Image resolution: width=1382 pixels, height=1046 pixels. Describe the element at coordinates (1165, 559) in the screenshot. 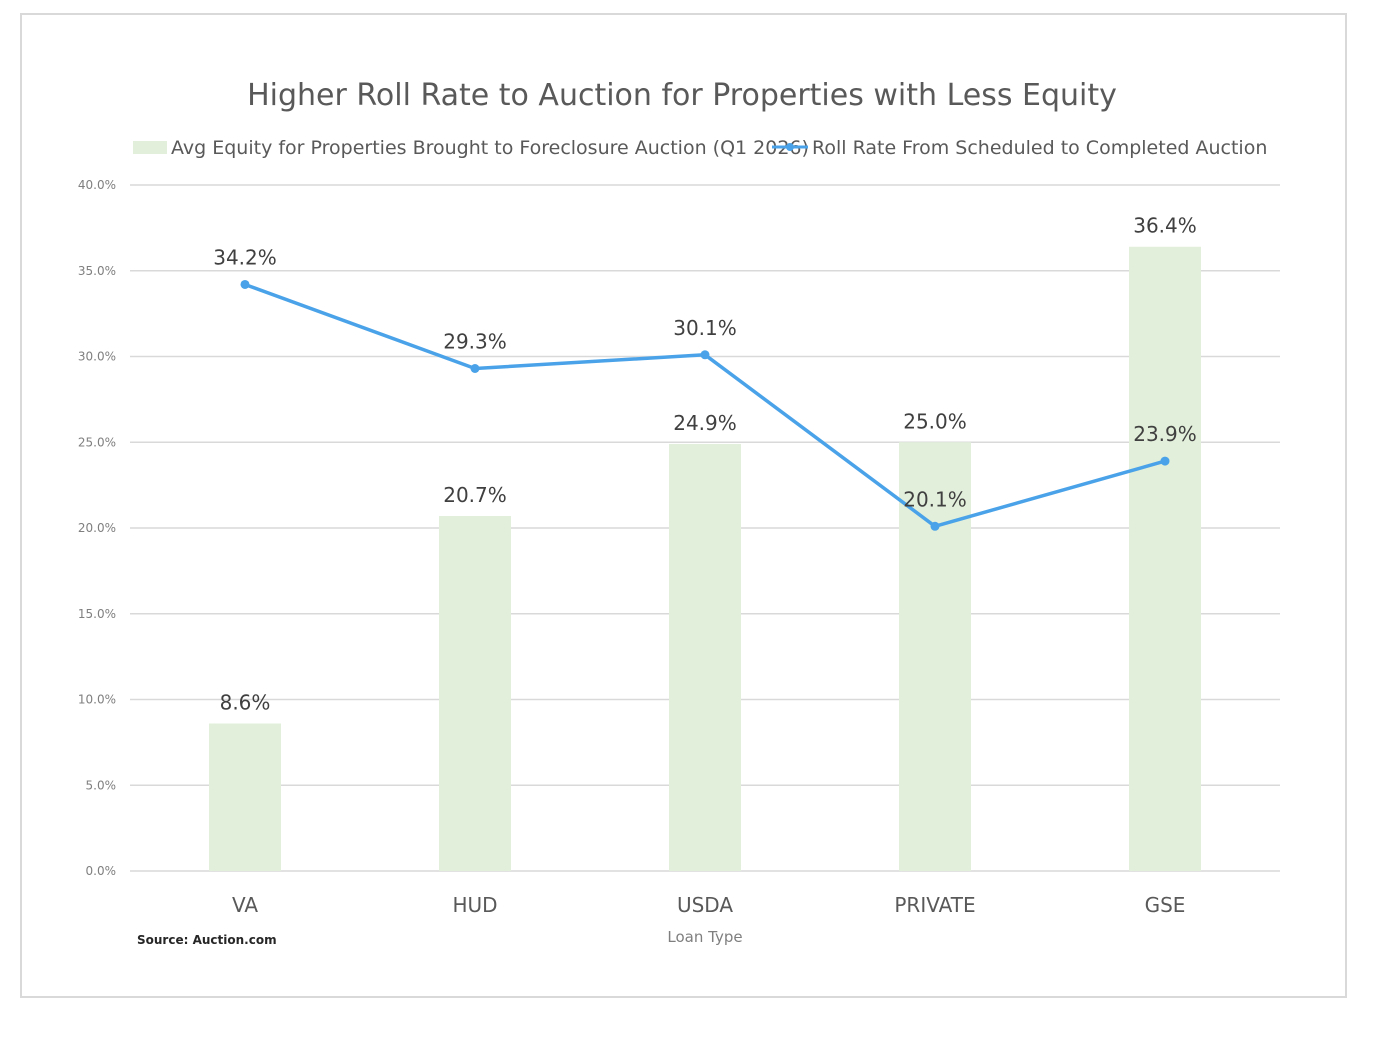

I see `bar-gse` at that location.